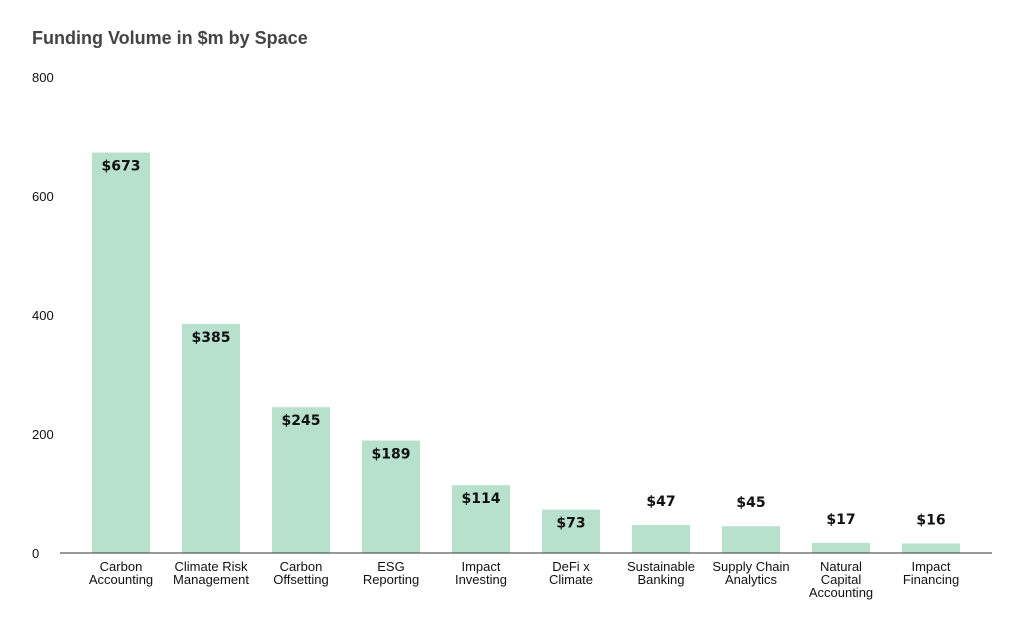  I want to click on data-label: $47, so click(660, 502).